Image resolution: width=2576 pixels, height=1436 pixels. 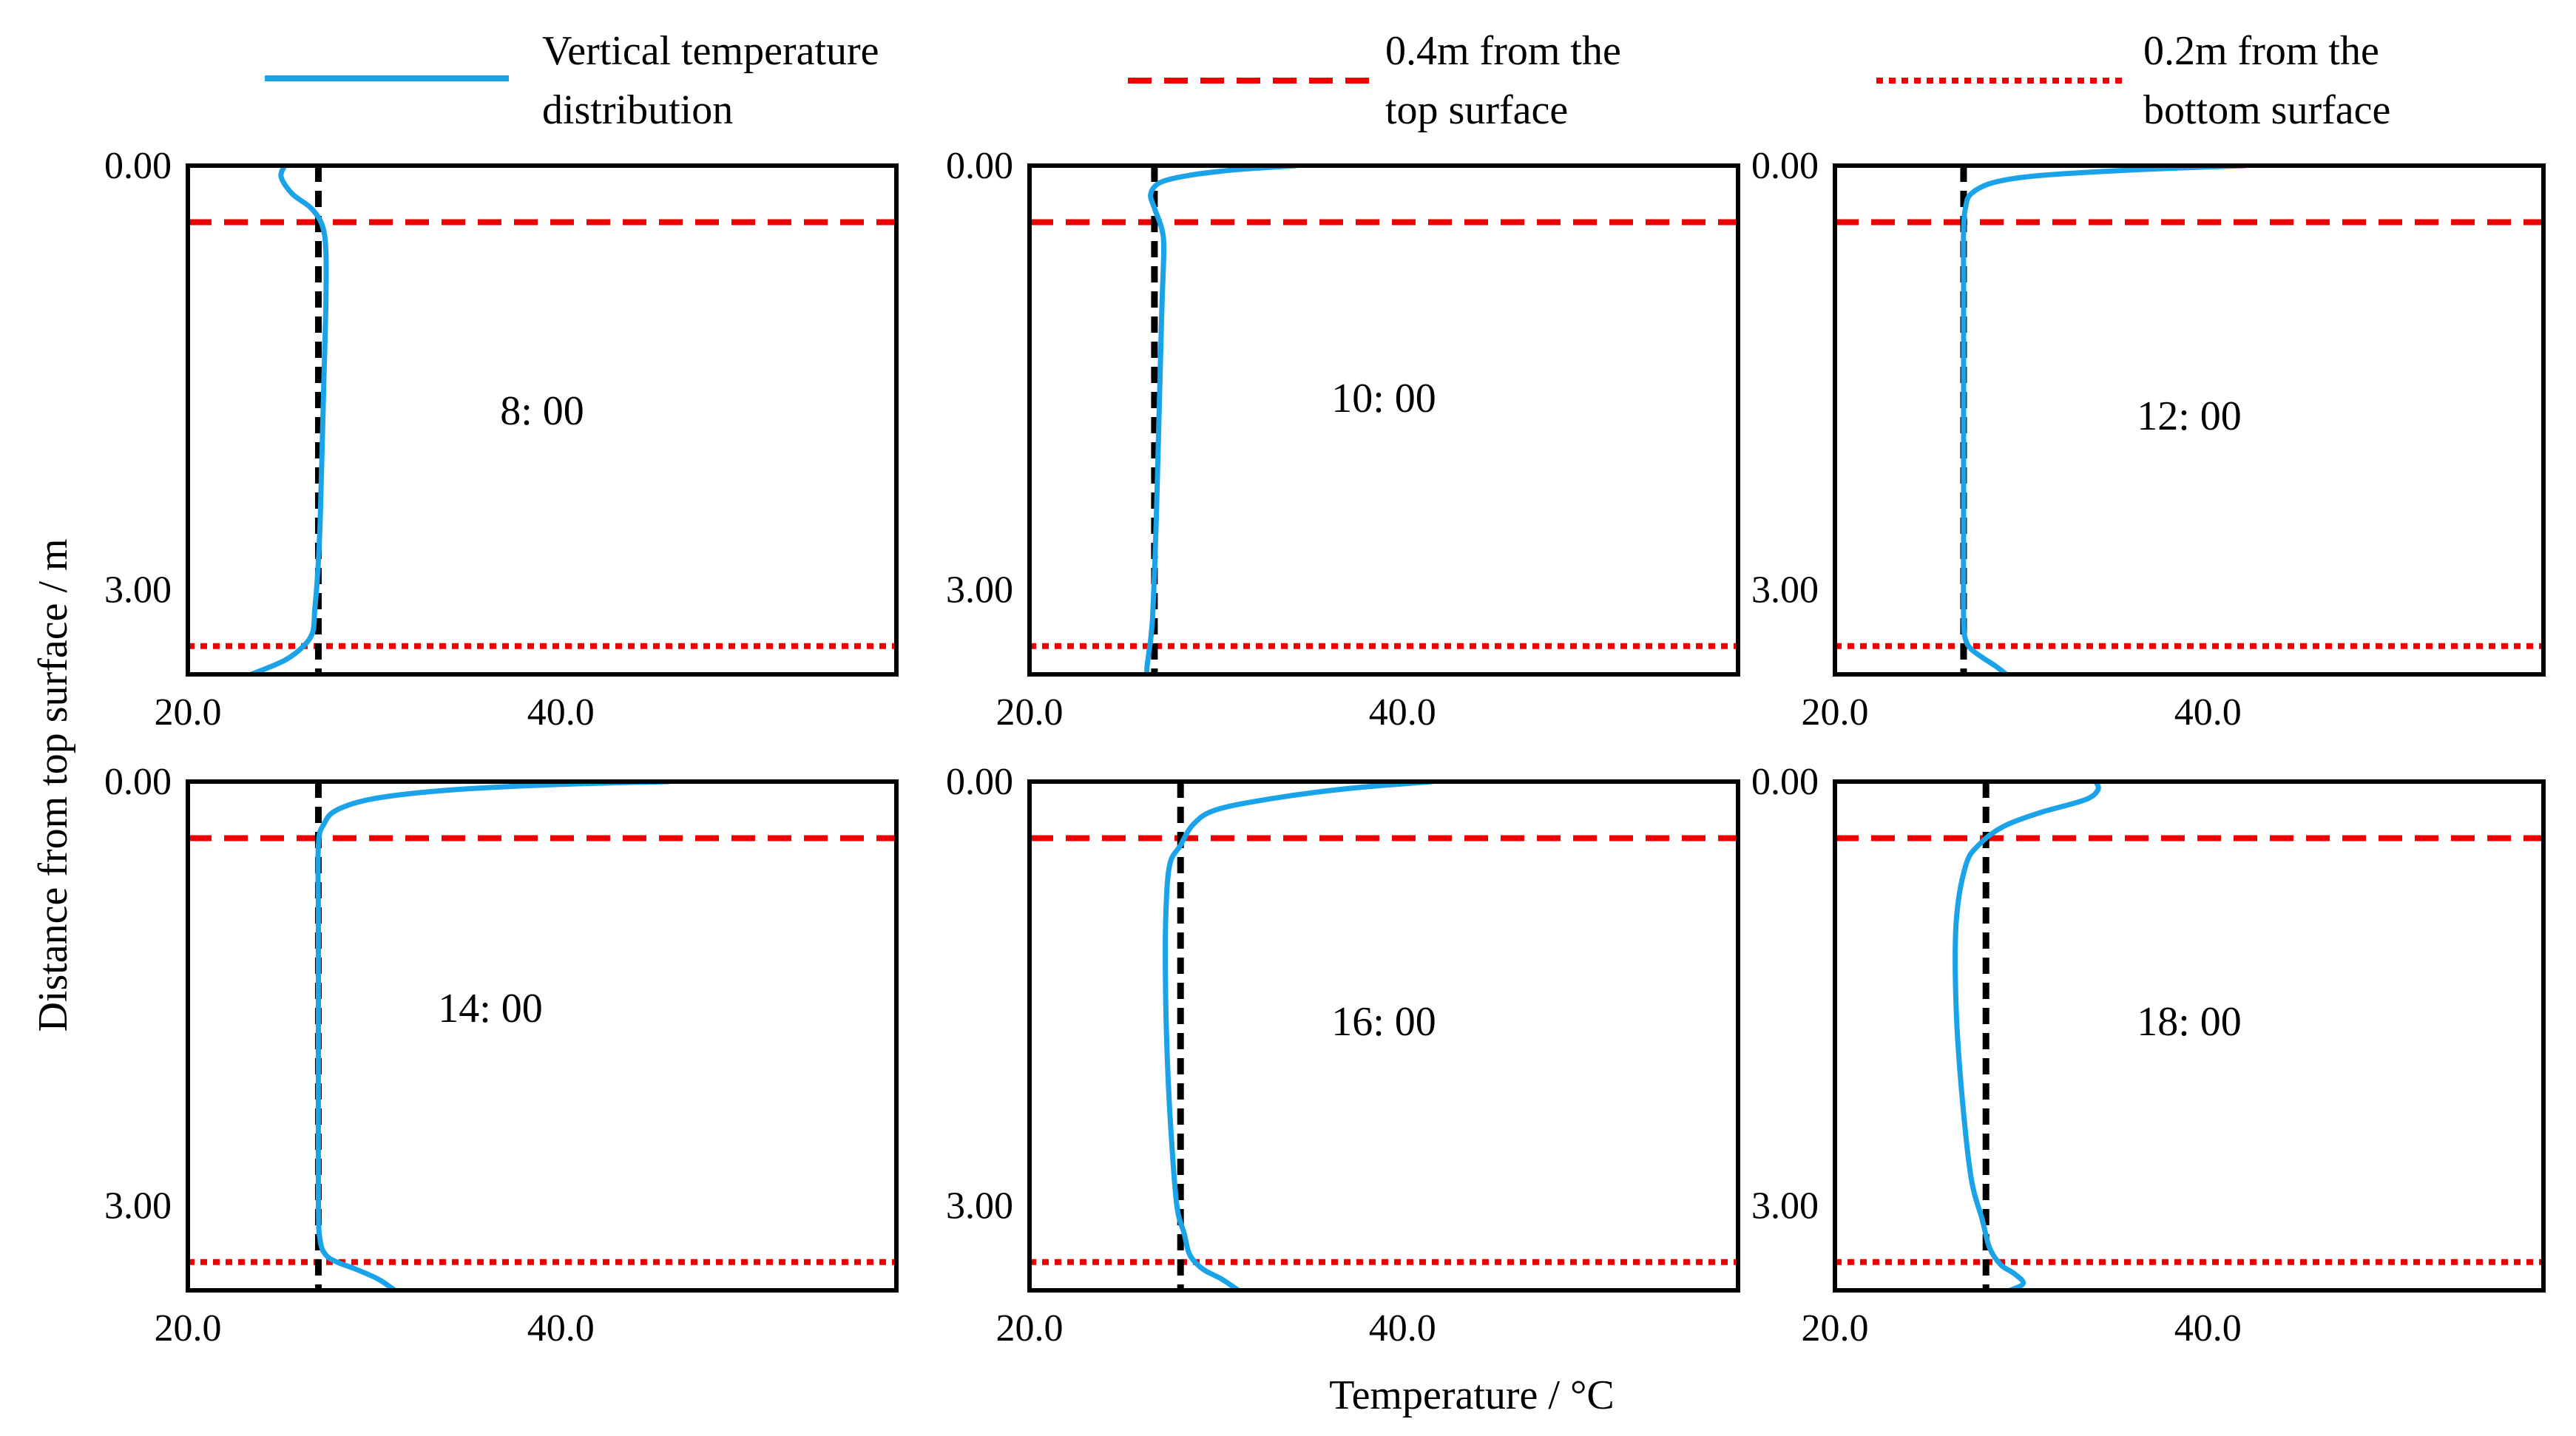 What do you see at coordinates (2189, 416) in the screenshot?
I see `panel-time-label: 12: 00` at bounding box center [2189, 416].